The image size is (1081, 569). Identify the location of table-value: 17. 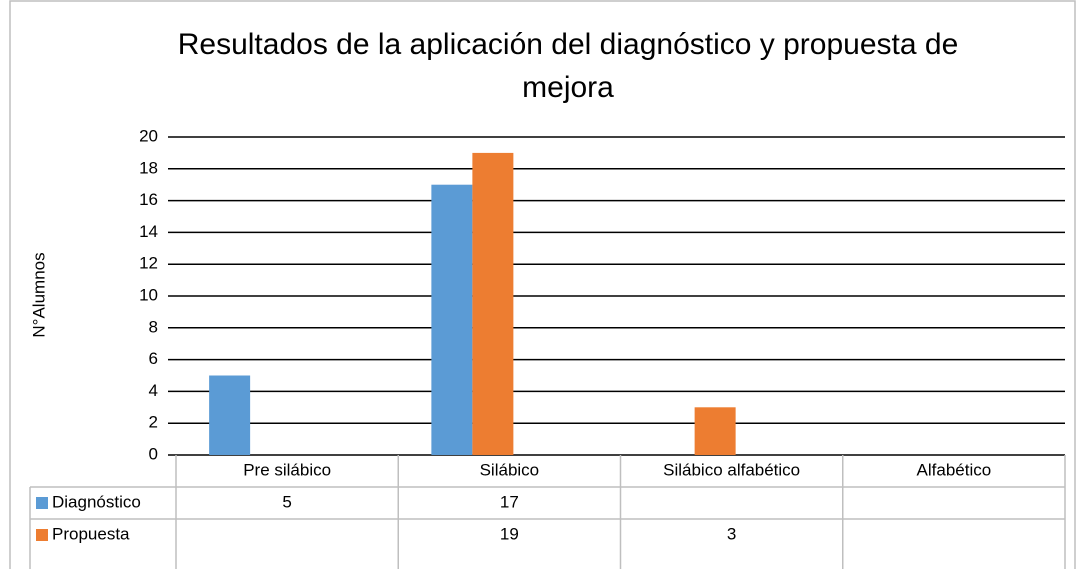
(509, 501).